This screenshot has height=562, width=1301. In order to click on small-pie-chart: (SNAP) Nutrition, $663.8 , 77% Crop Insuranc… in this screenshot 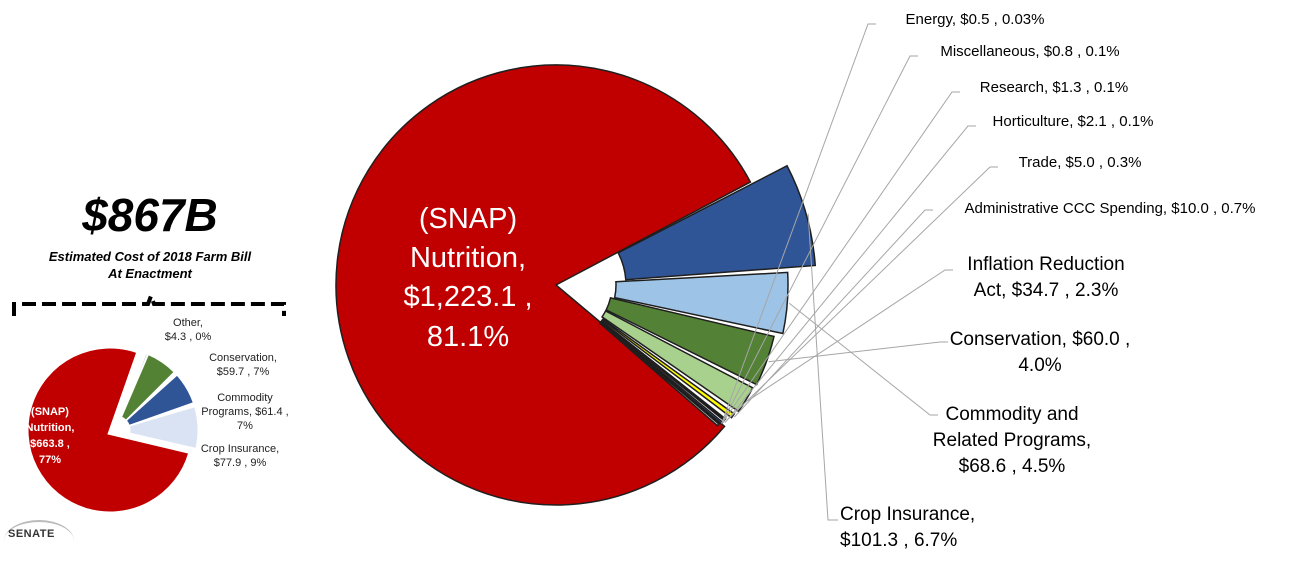, I will do `click(157, 415)`.